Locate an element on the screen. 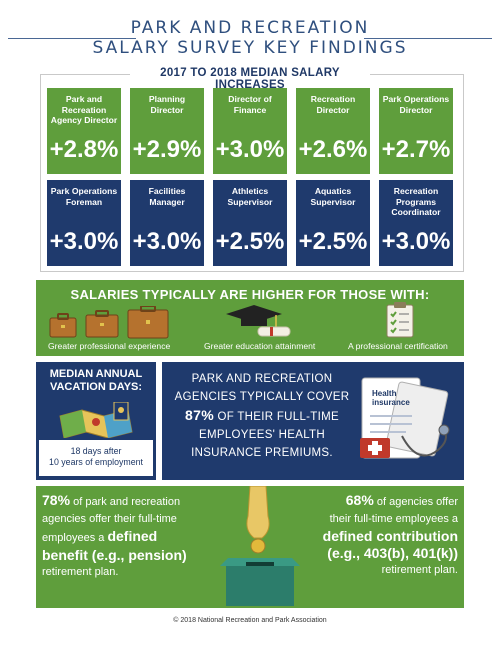 The height and width of the screenshot is (647, 500). map-icon is located at coordinates (96, 420).